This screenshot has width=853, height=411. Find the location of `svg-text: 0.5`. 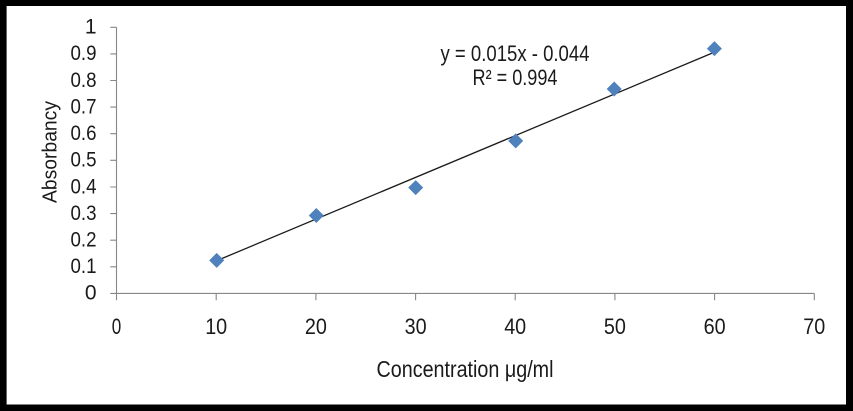

svg-text: 0.5 is located at coordinates (84, 160).